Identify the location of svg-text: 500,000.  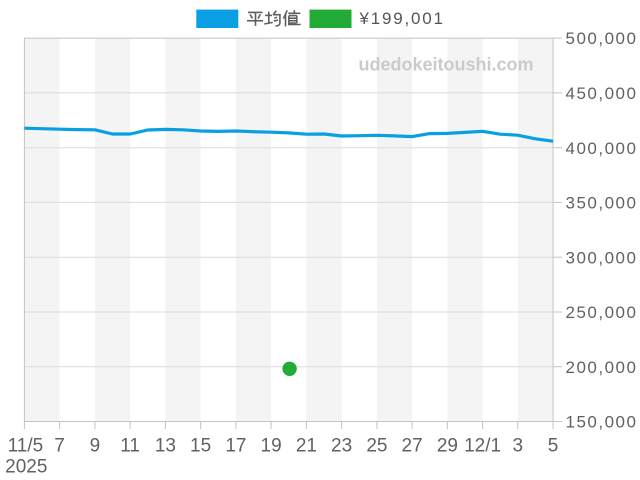
(602, 38).